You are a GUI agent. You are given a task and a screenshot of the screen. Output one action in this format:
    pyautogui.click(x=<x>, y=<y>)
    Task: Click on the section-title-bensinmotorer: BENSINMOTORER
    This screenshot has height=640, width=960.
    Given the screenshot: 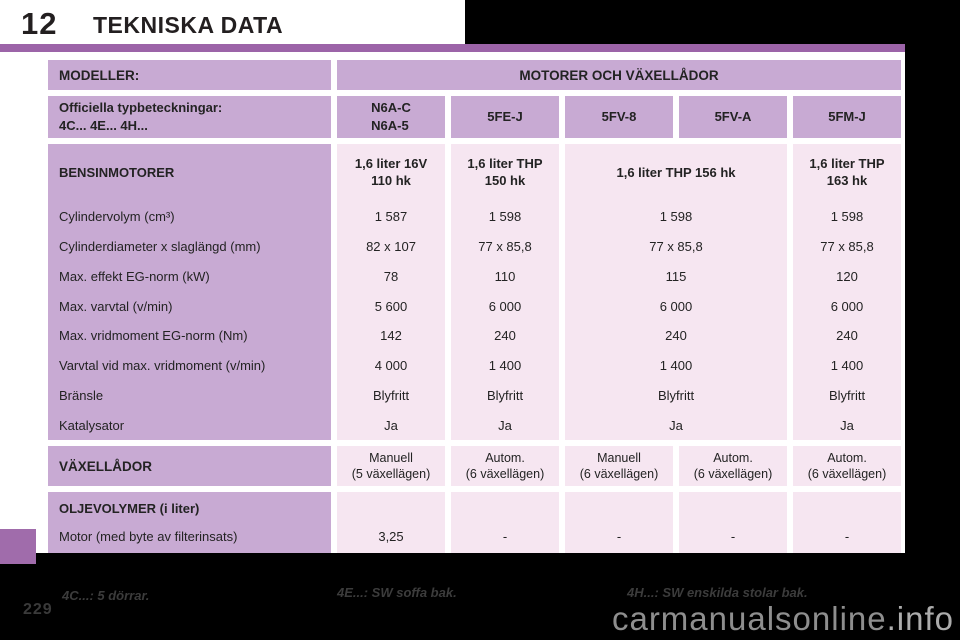 What is the action you would take?
    pyautogui.click(x=117, y=172)
    